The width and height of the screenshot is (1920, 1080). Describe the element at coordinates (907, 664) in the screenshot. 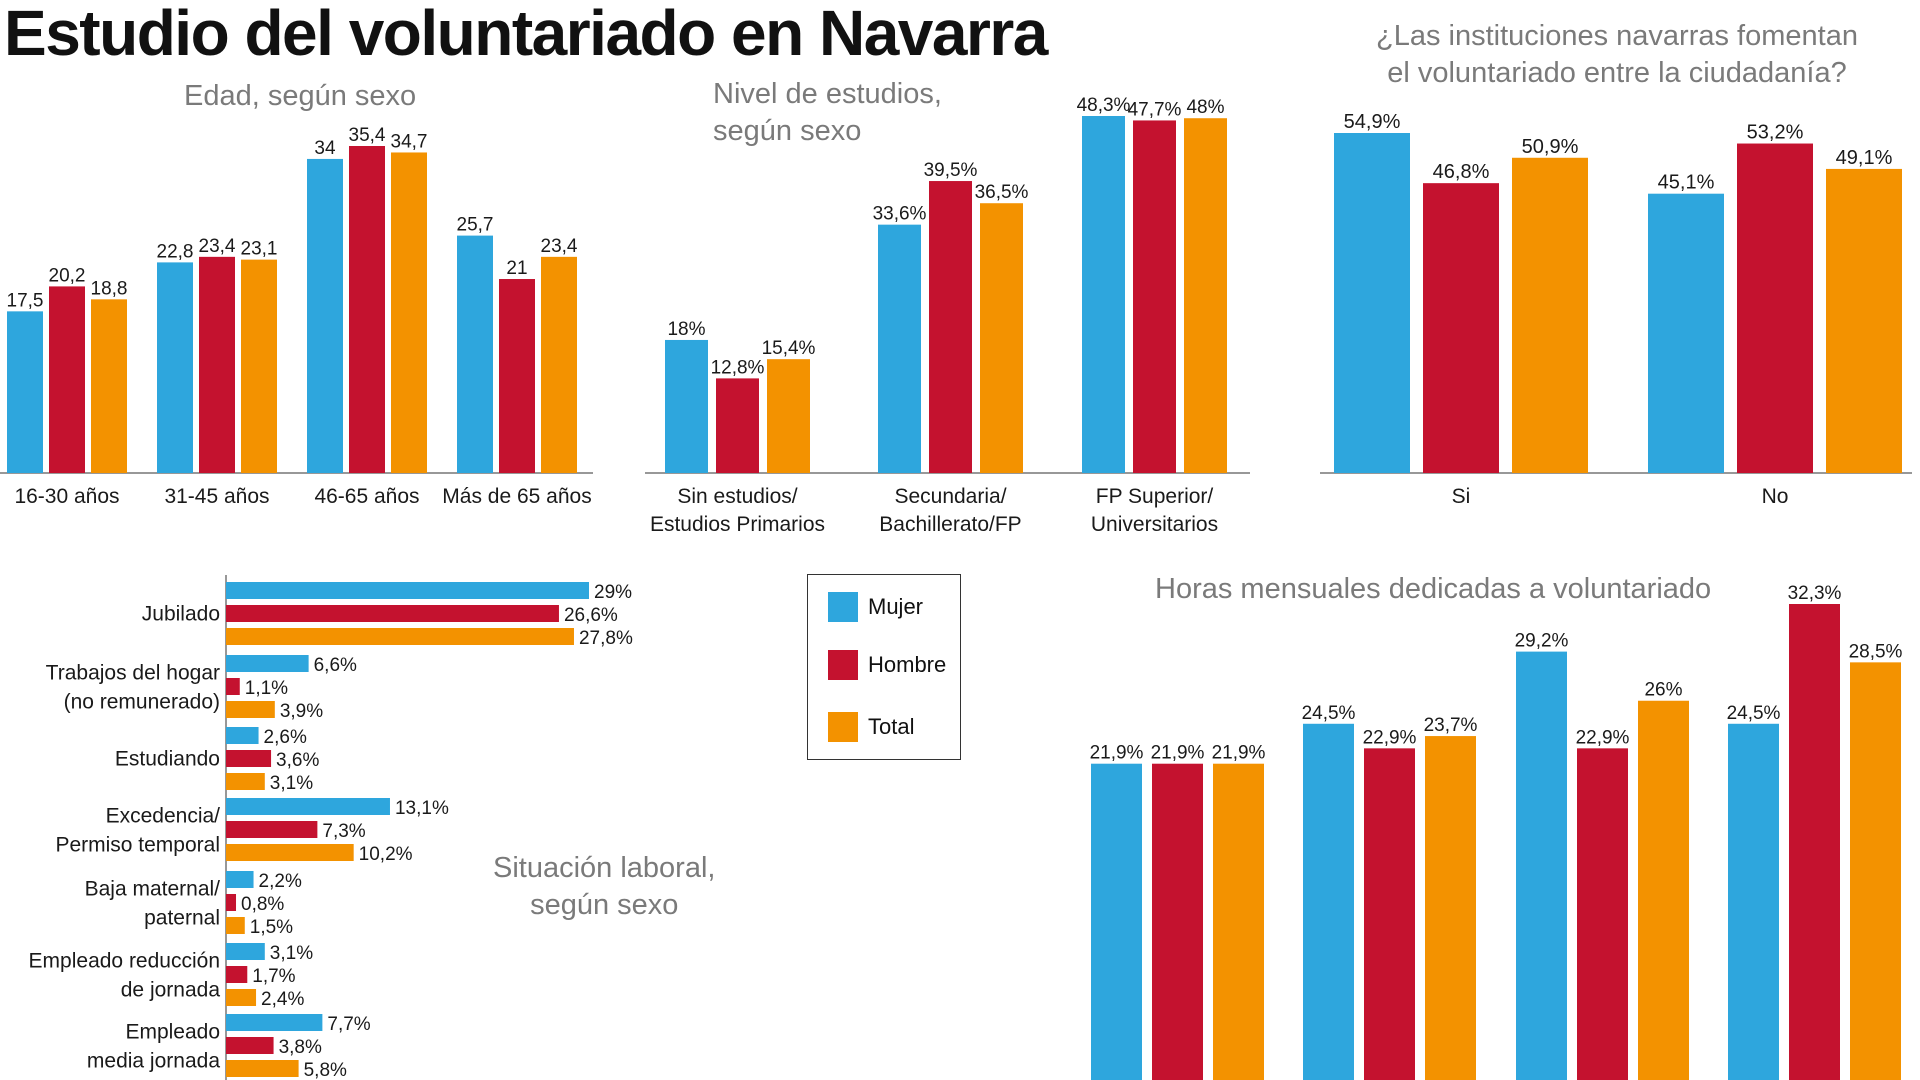

I see `legend-label-hombre: Hombre` at that location.